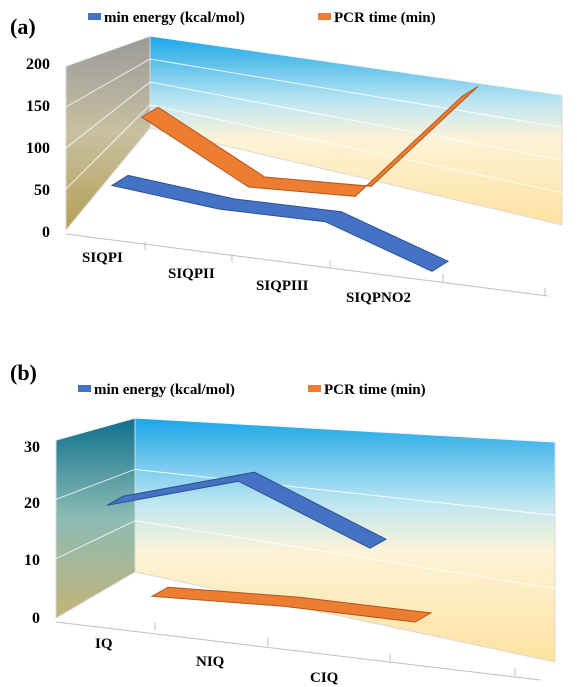  What do you see at coordinates (32, 560) in the screenshot?
I see `y-tick-label: 10` at bounding box center [32, 560].